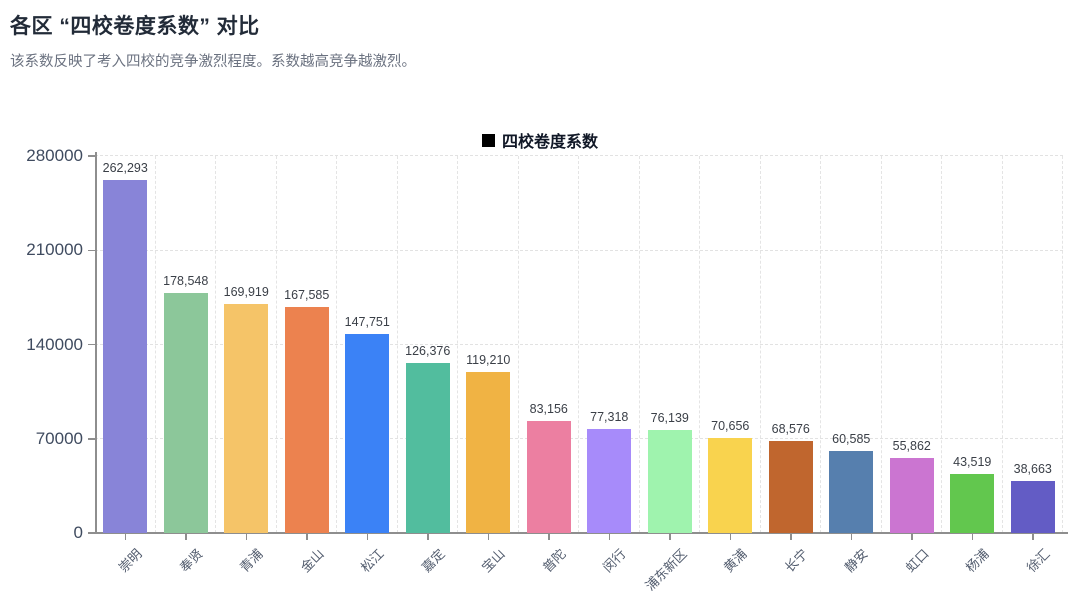 This screenshot has width=1080, height=605. What do you see at coordinates (977, 561) in the screenshot?
I see `x-axis-label: 杨浦` at bounding box center [977, 561].